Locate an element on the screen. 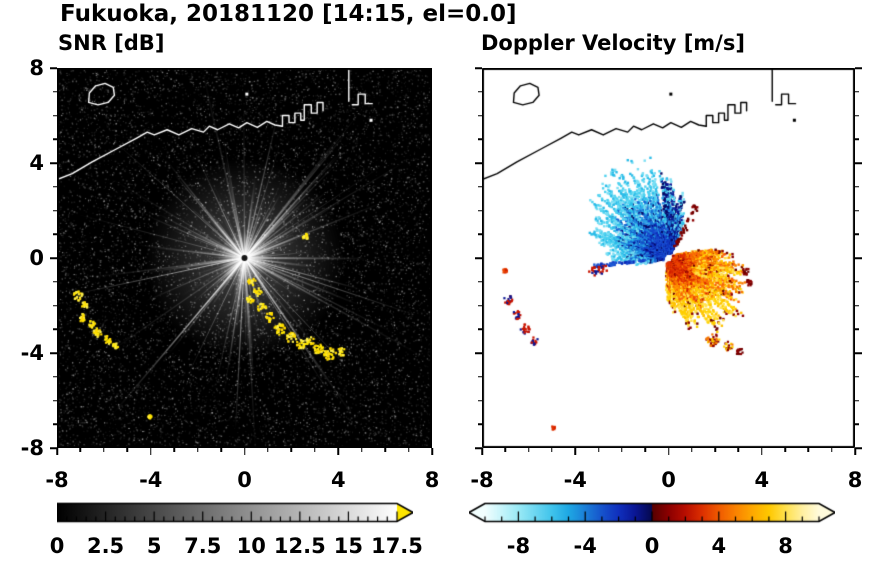 The height and width of the screenshot is (570, 870). doppler-panel-title: Doppler Velocity [m/s] is located at coordinates (613, 43).